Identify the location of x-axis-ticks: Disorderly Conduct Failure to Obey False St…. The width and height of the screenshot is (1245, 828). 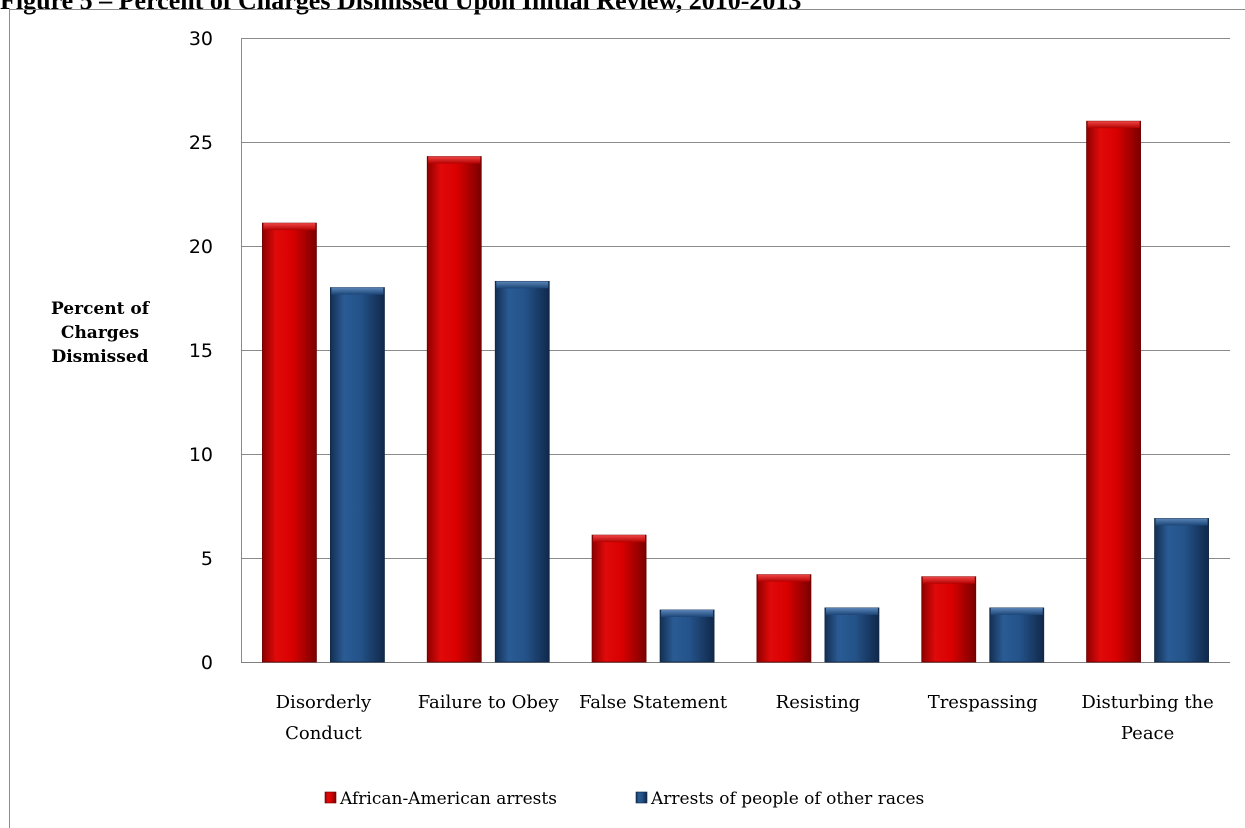
(745, 718).